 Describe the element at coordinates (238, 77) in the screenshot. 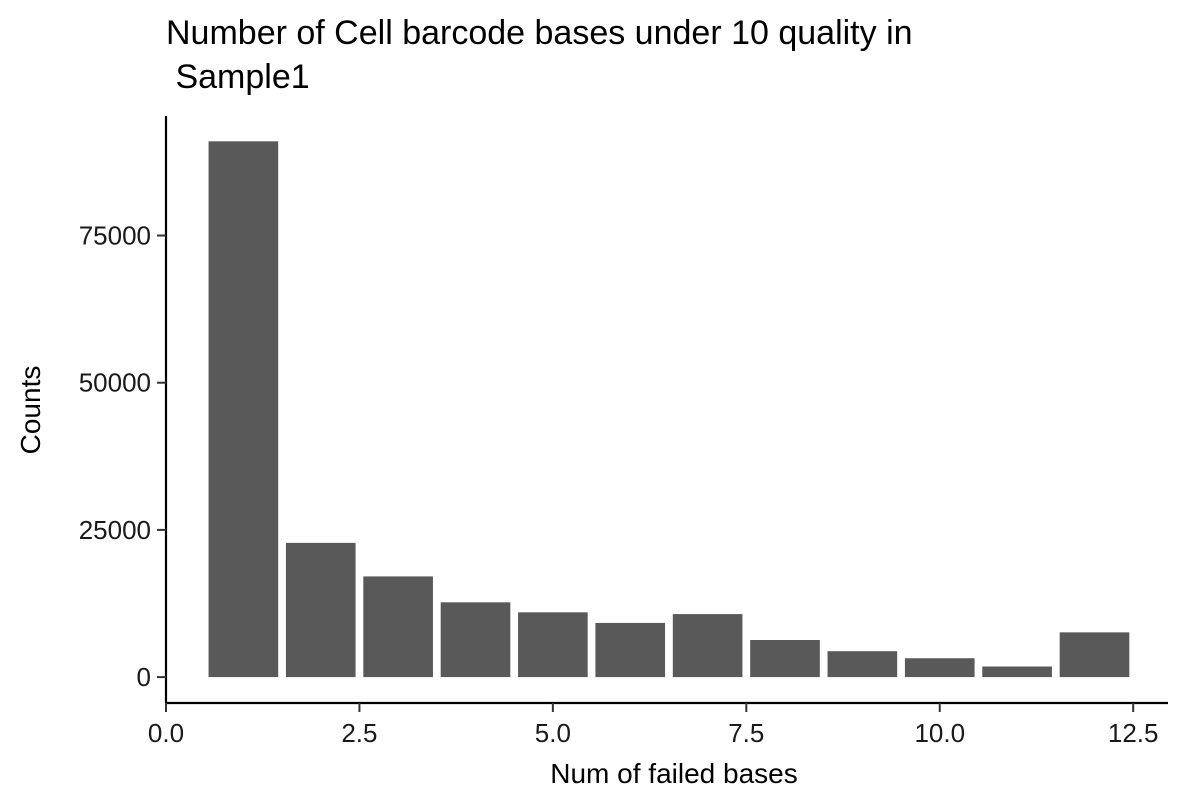

I see `chart-title-line-2: Sample1` at that location.